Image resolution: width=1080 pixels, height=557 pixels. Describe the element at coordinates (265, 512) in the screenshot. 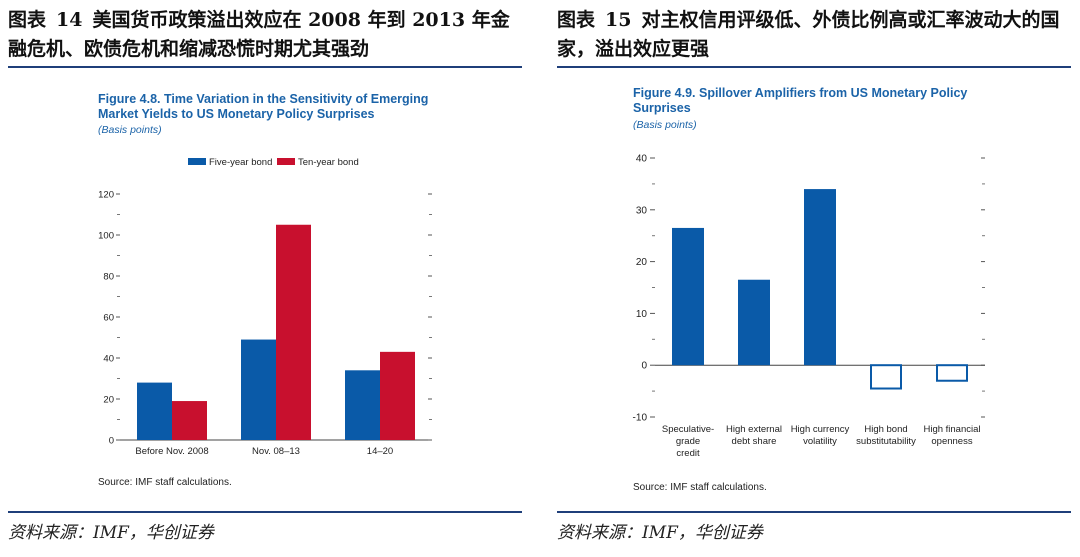

I see `left-bottom-rule` at that location.